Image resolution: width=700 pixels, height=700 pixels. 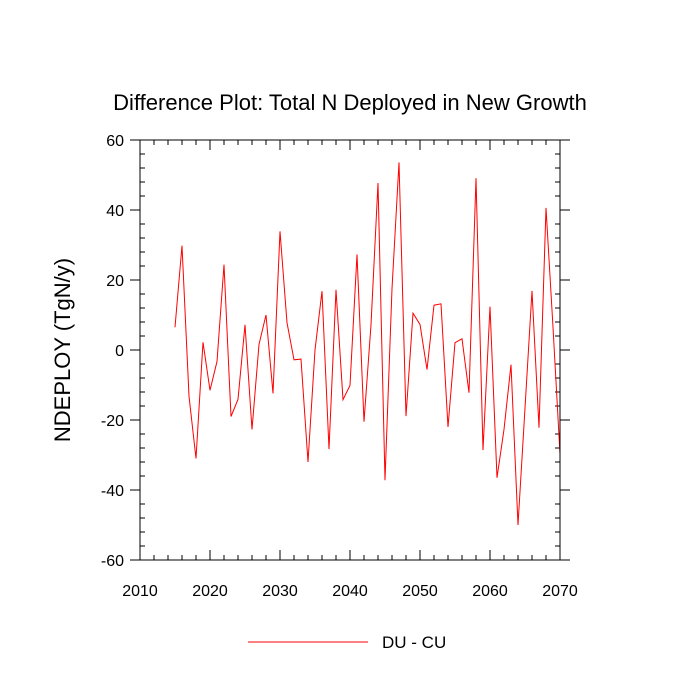 What do you see at coordinates (420, 591) in the screenshot?
I see `x-tick-label: 2050` at bounding box center [420, 591].